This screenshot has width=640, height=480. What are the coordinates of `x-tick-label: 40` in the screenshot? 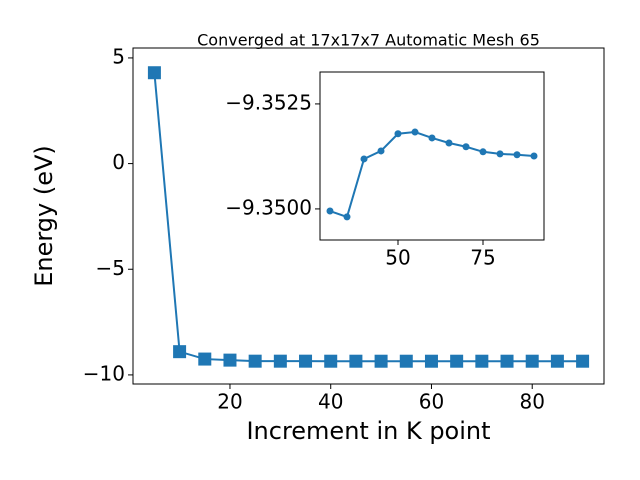 It's located at (330, 402).